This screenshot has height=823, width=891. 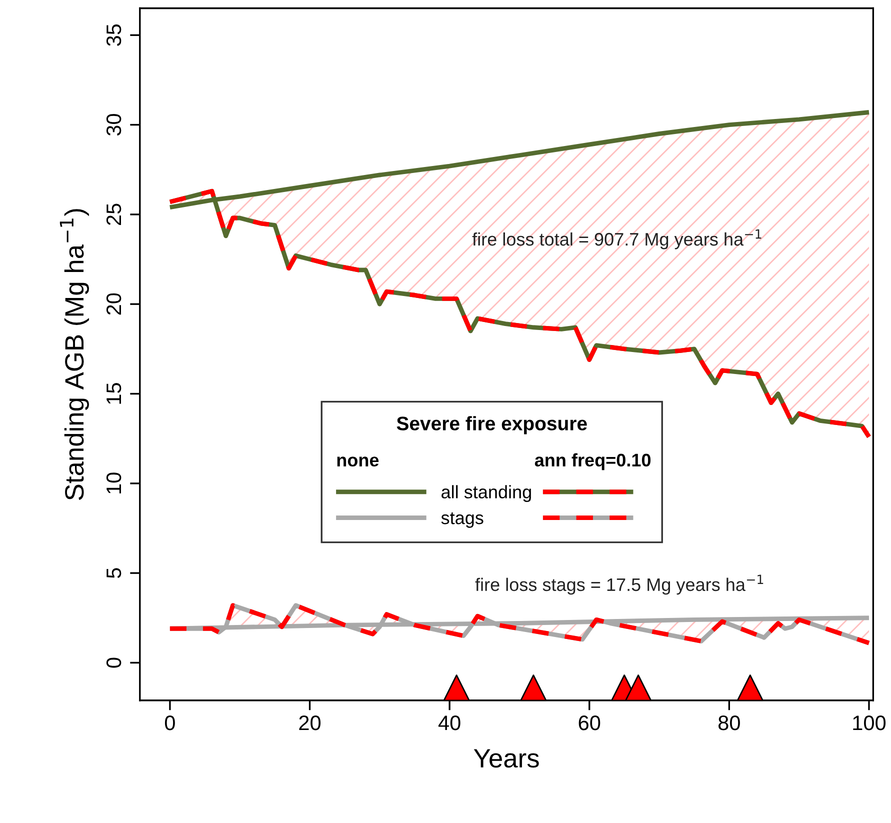 What do you see at coordinates (114, 125) in the screenshot?
I see `y-tick-label: 30` at bounding box center [114, 125].